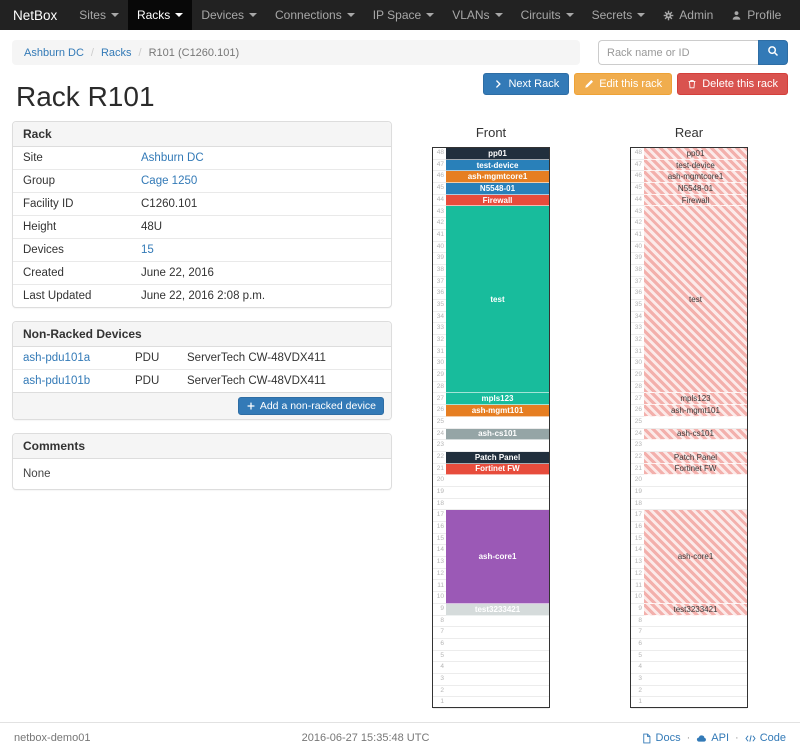 The height and width of the screenshot is (753, 800). I want to click on nav-item-secrets: Secrets, so click(619, 15).